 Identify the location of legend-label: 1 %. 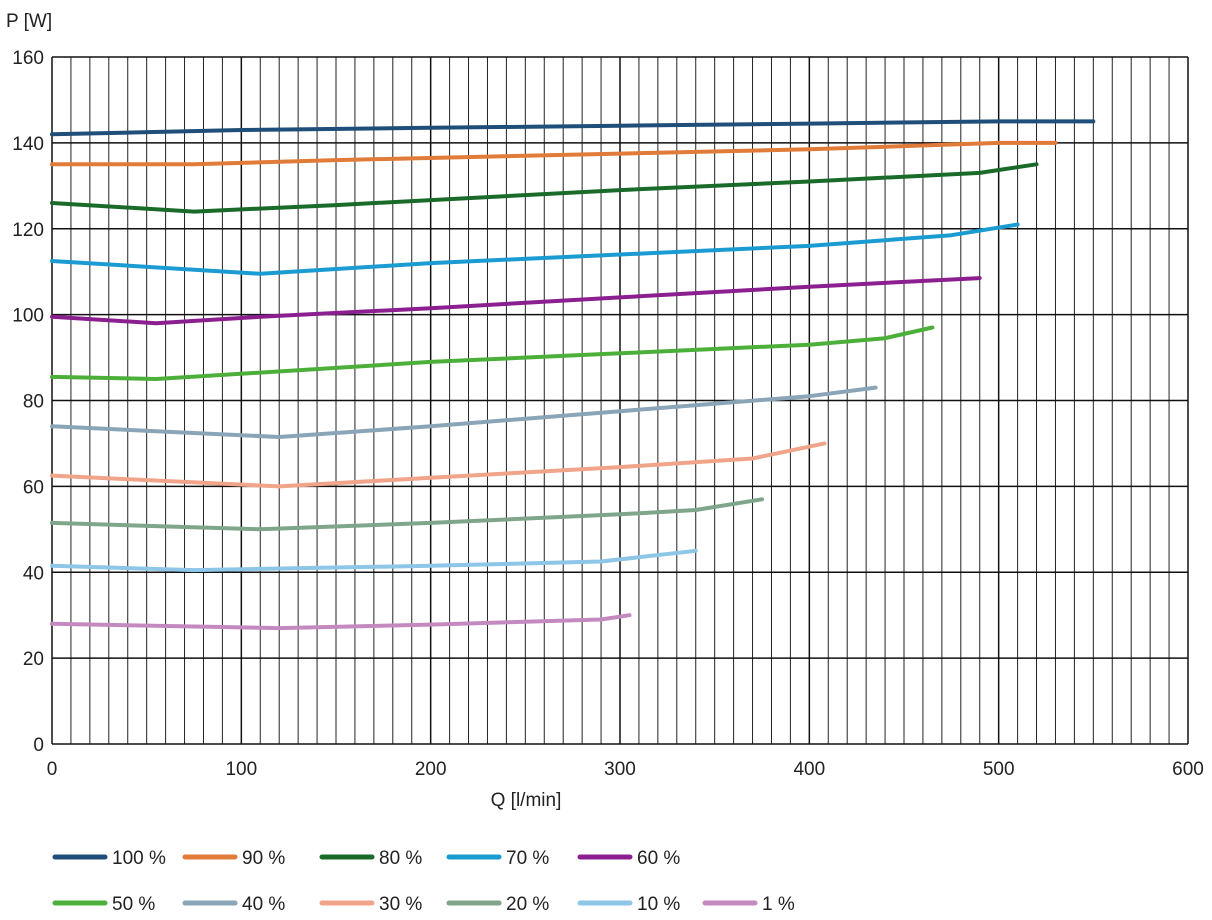
(778, 904).